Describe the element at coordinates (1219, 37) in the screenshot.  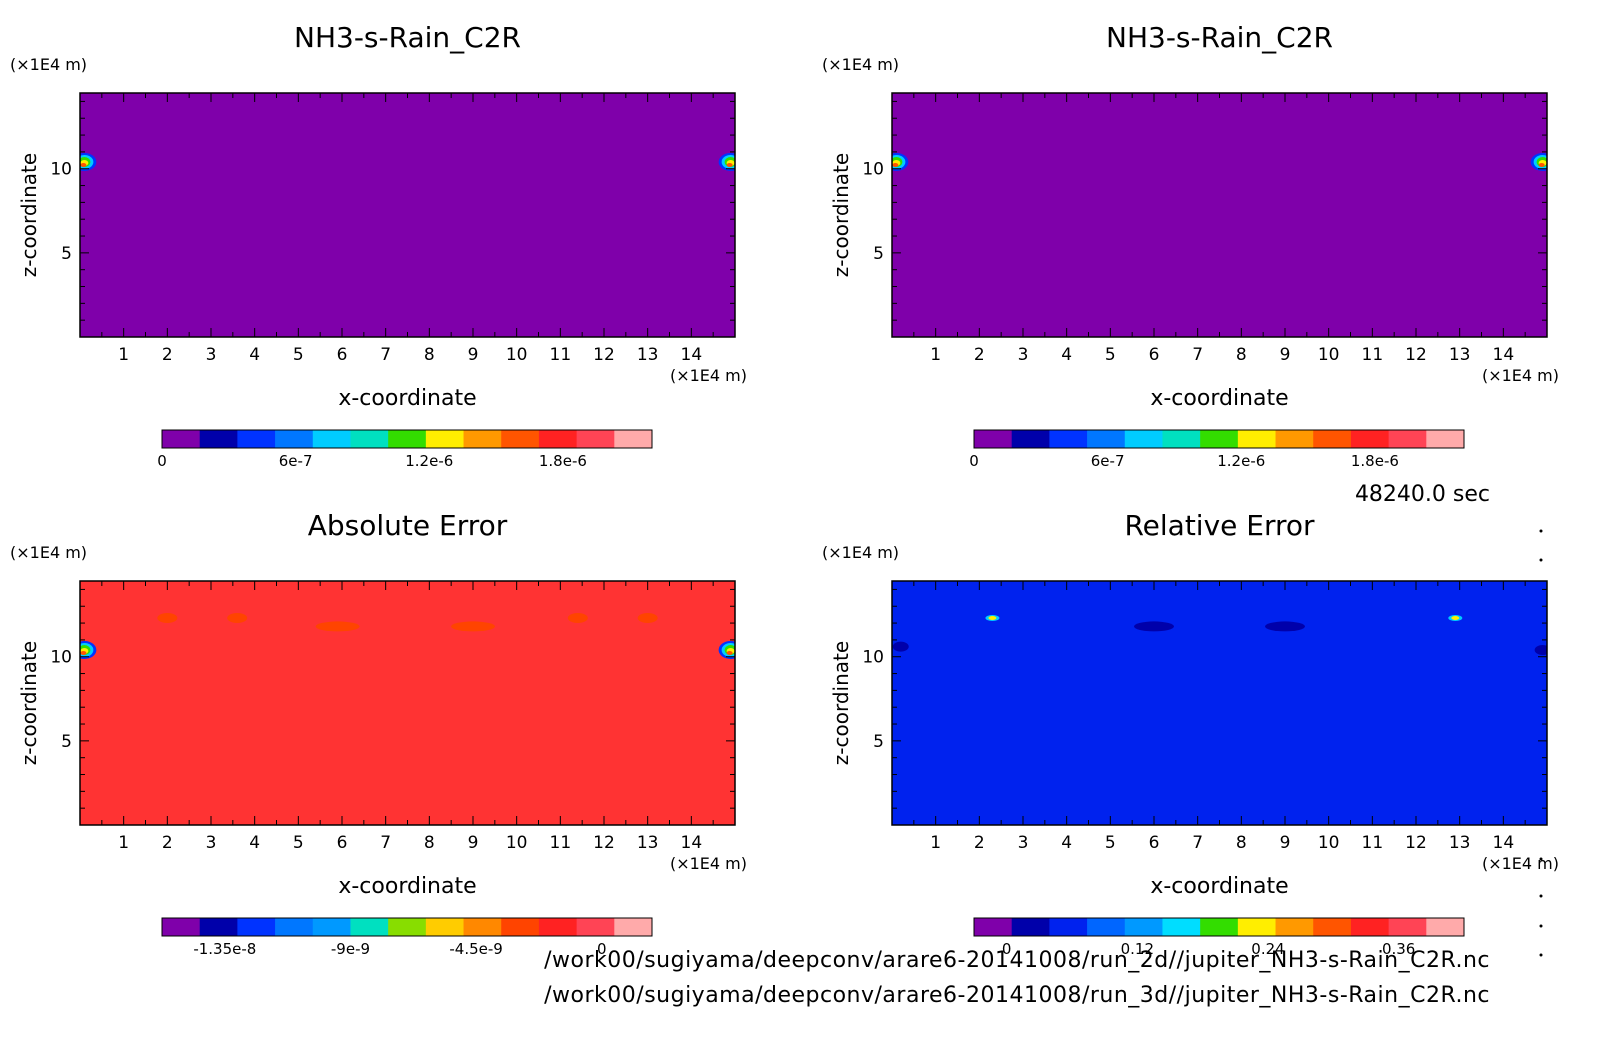
I see `chart-title: NH3-s-Rain_C2R` at that location.